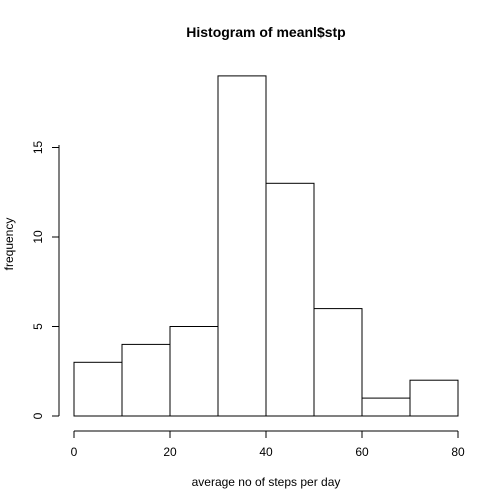 This screenshot has width=504, height=504. Describe the element at coordinates (38, 237) in the screenshot. I see `y-tick-label-2: 10` at that location.